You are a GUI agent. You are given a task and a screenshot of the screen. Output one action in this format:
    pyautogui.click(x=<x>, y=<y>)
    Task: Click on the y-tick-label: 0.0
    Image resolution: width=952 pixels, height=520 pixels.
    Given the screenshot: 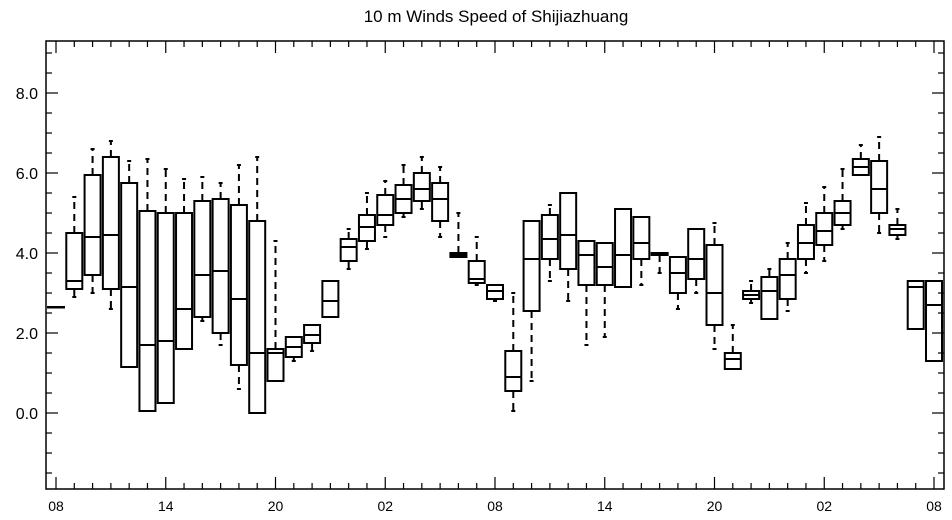 What is the action you would take?
    pyautogui.click(x=27, y=414)
    